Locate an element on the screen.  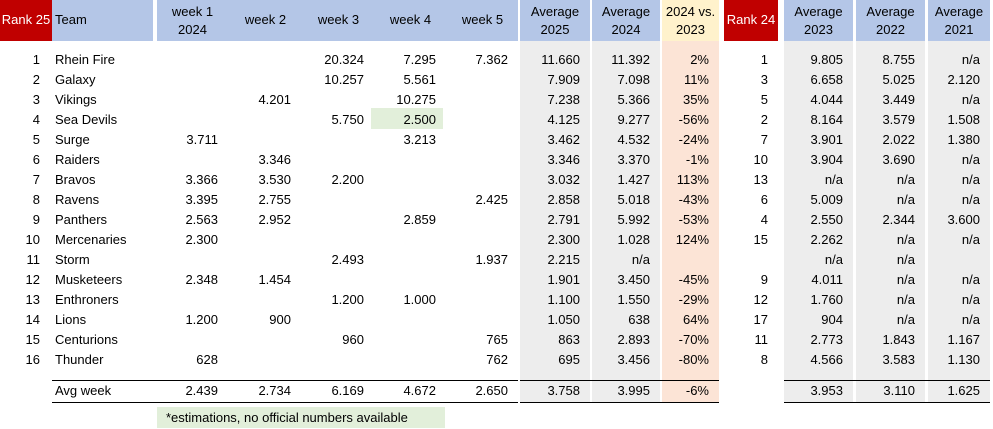
cell-r24: 7 is located at coordinates (764, 139).